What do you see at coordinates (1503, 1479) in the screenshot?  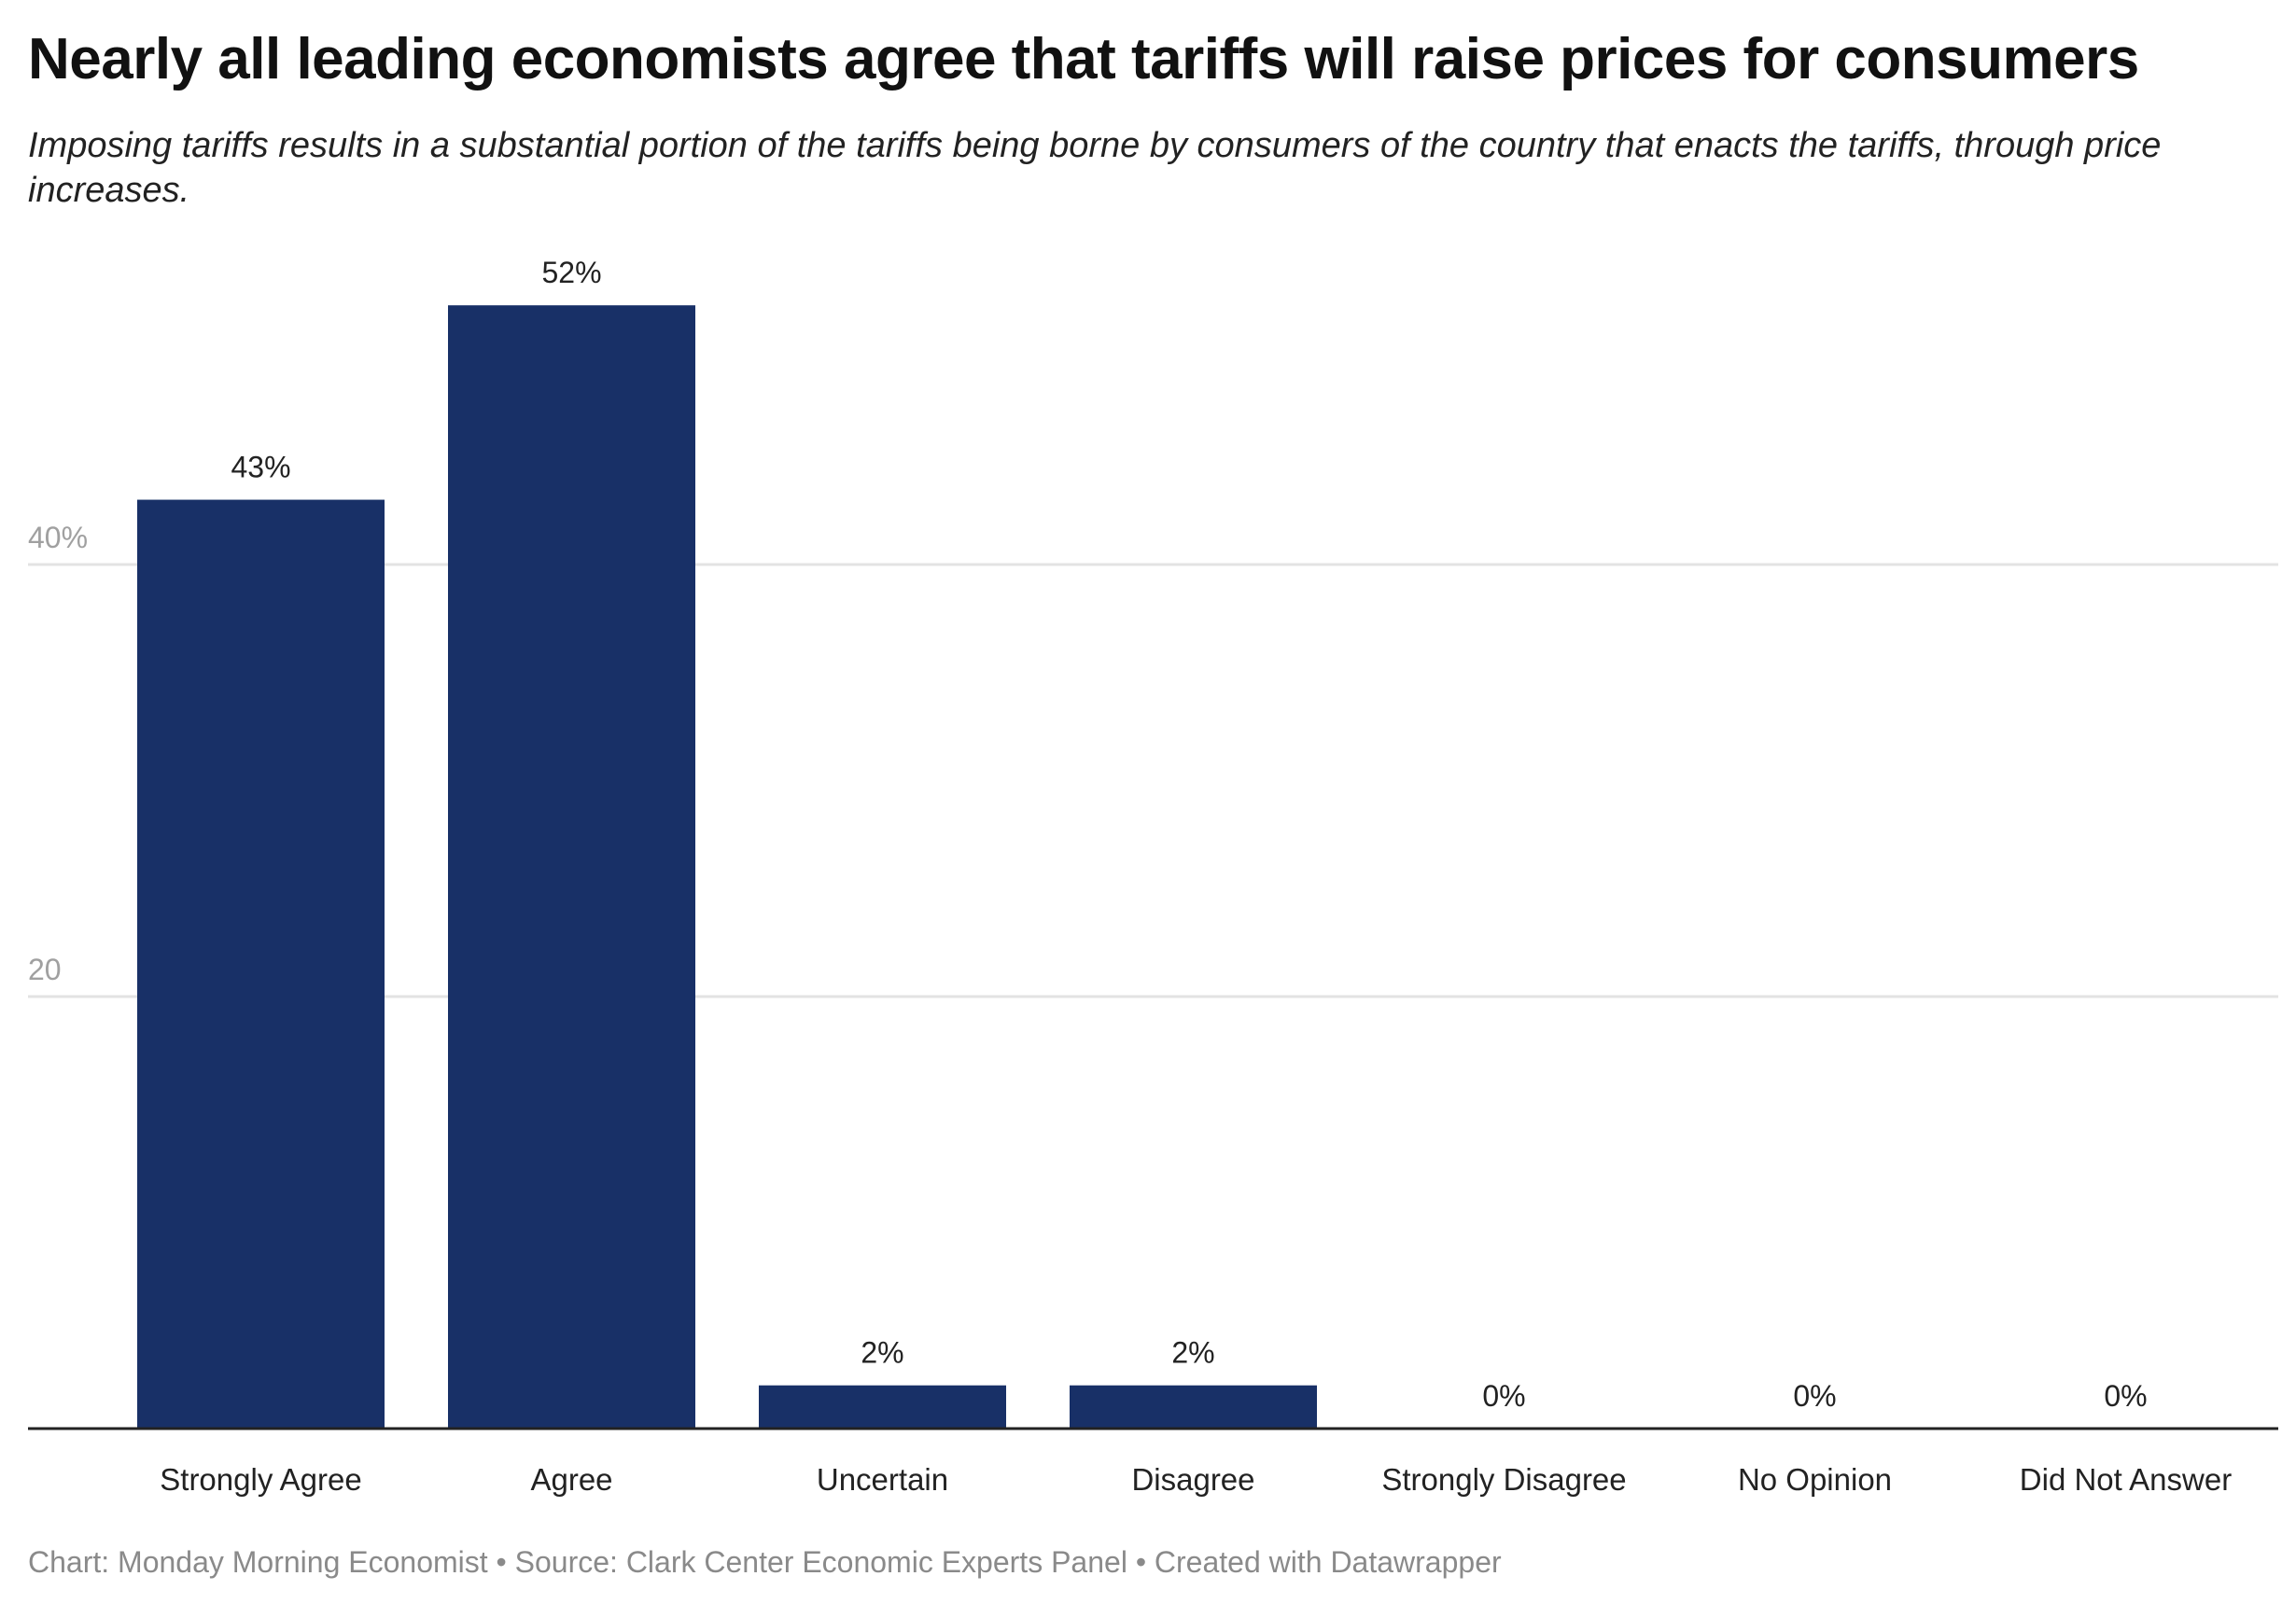 I see `x-tick-label: Strongly Disagree` at bounding box center [1503, 1479].